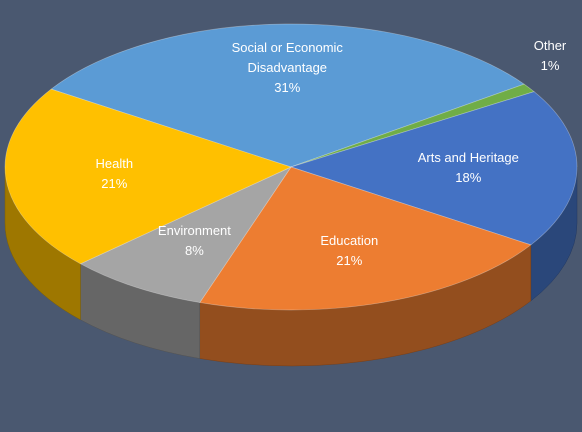 This screenshot has height=432, width=582. I want to click on value-label: 1%, so click(550, 65).